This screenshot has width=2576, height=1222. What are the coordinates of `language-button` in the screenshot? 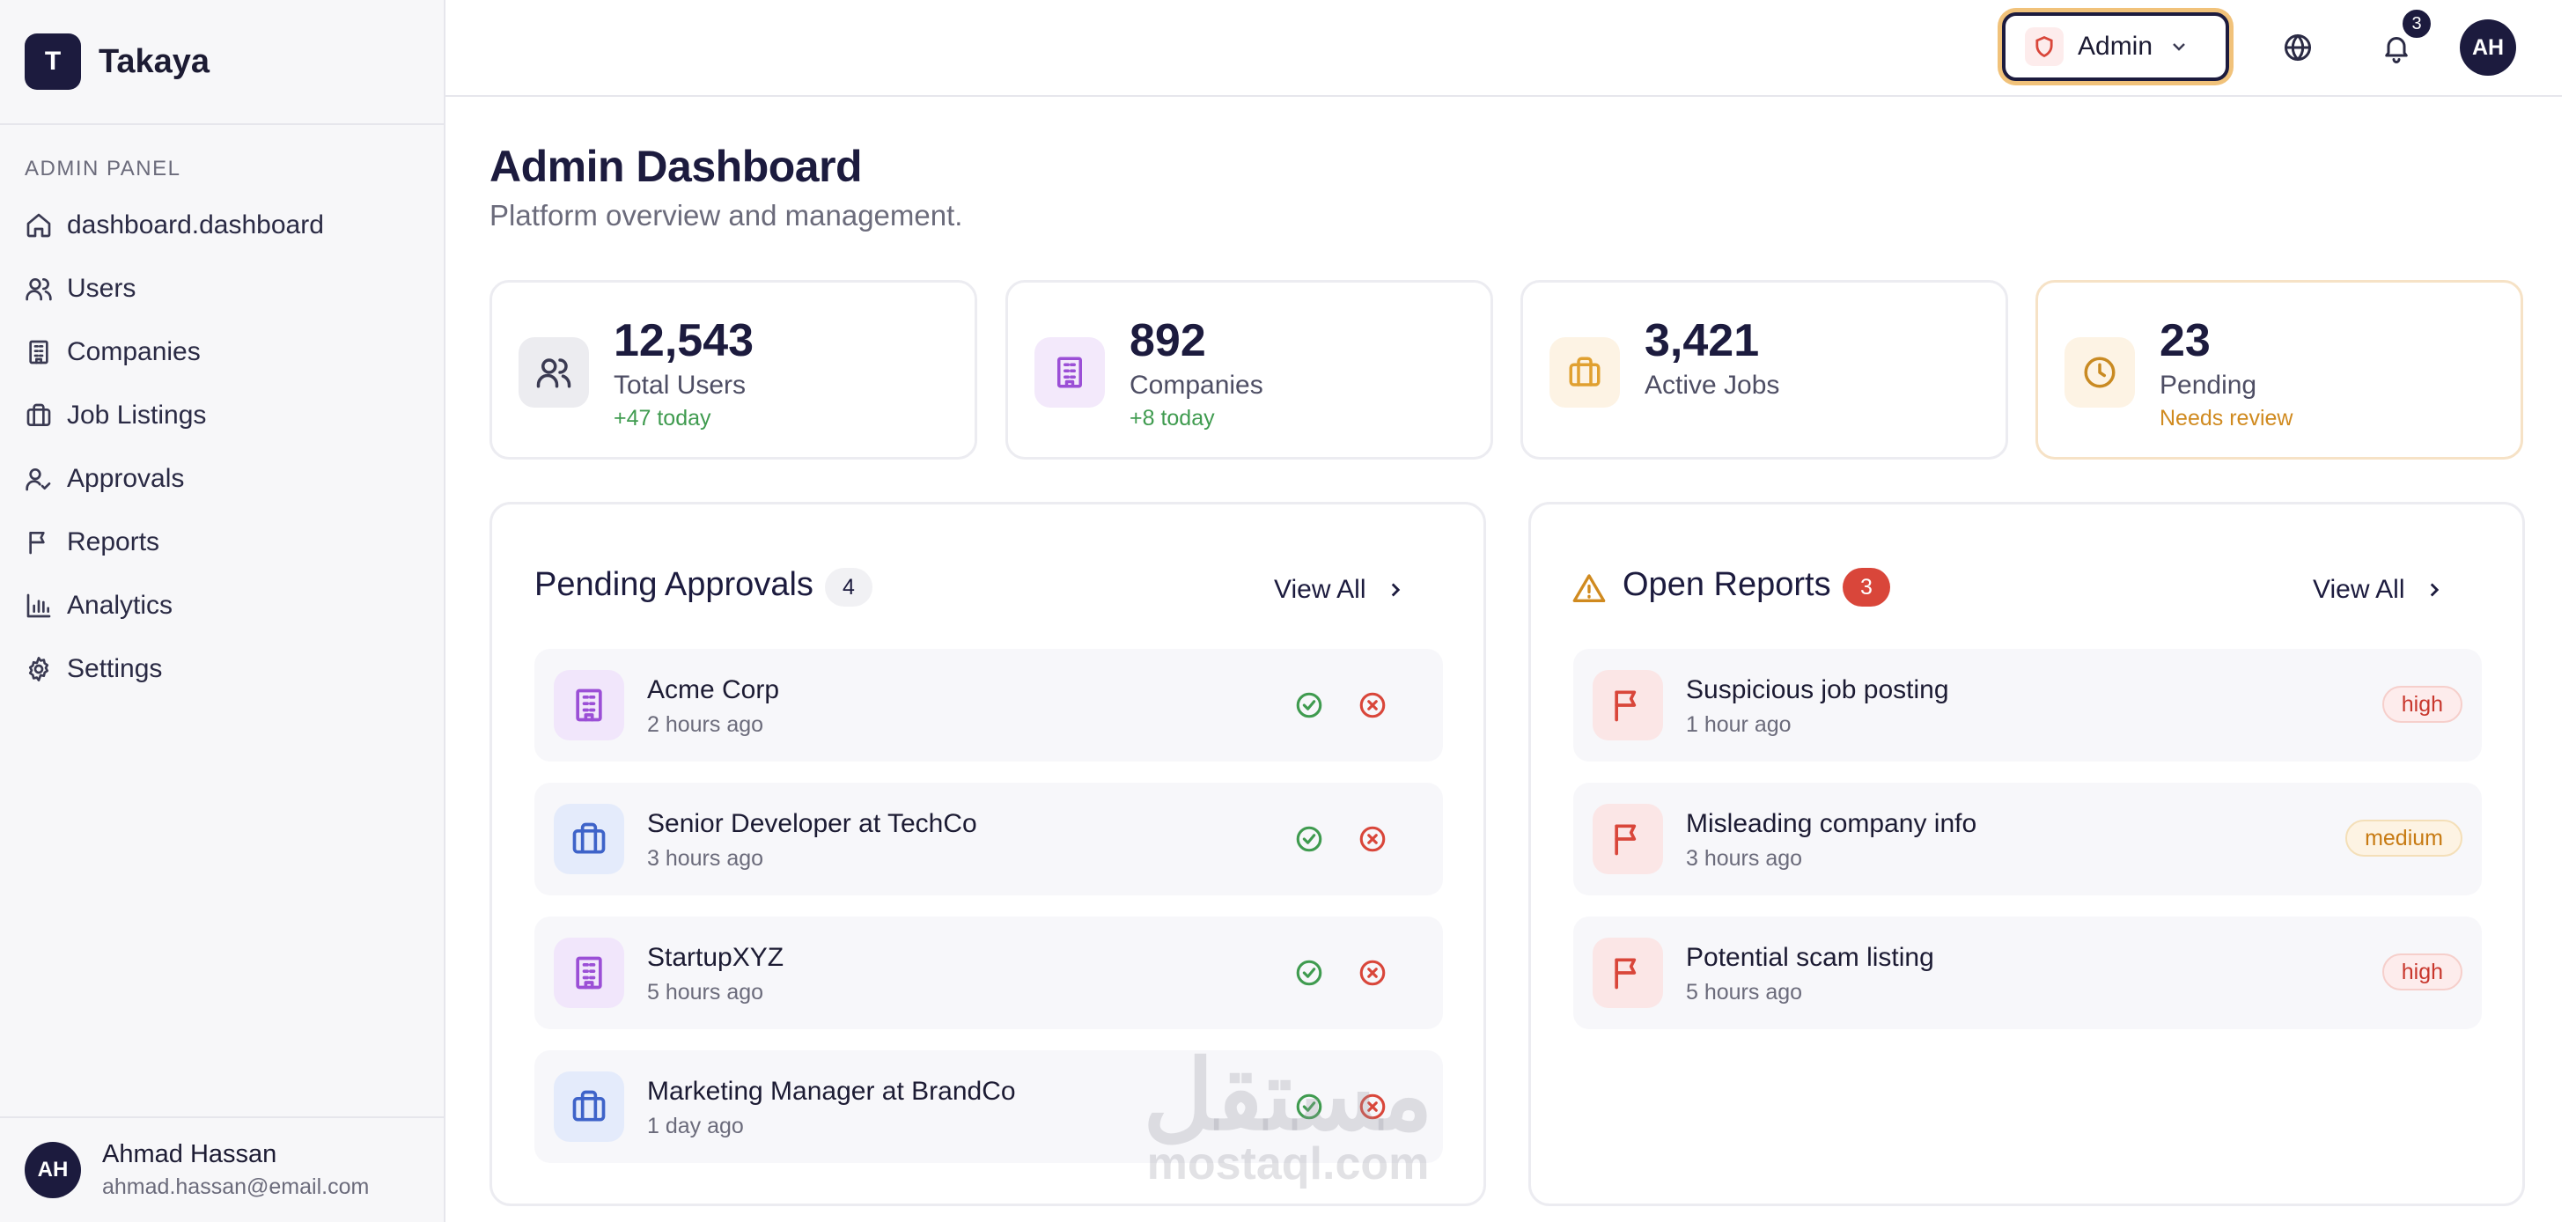 It's located at (2297, 47).